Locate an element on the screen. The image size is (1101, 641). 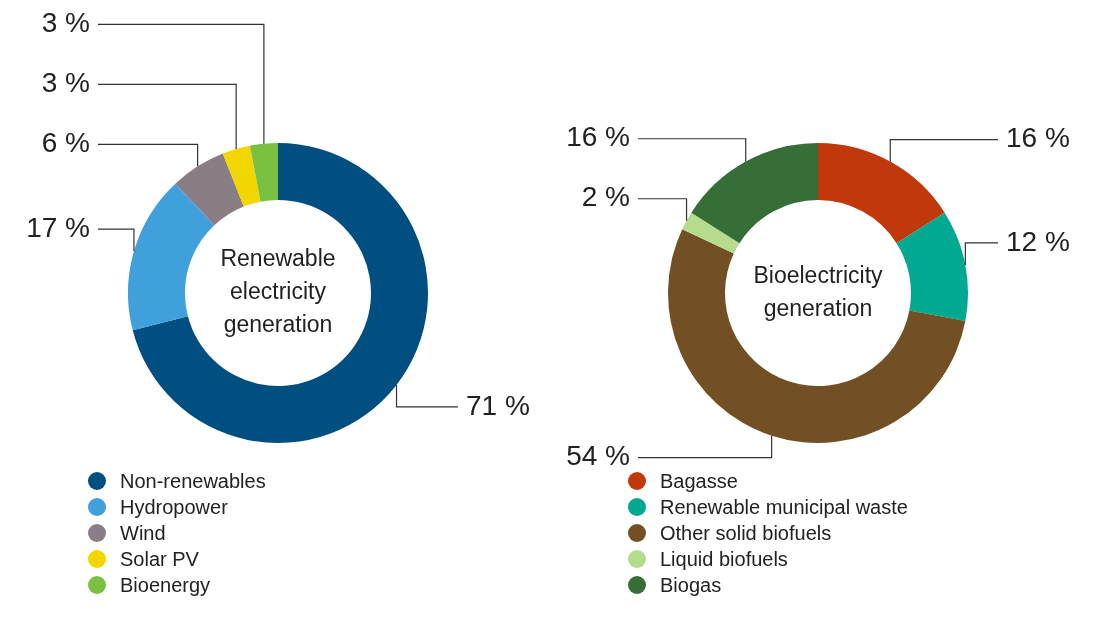
text: Bioelectricity generation is located at coordinates (818, 291).